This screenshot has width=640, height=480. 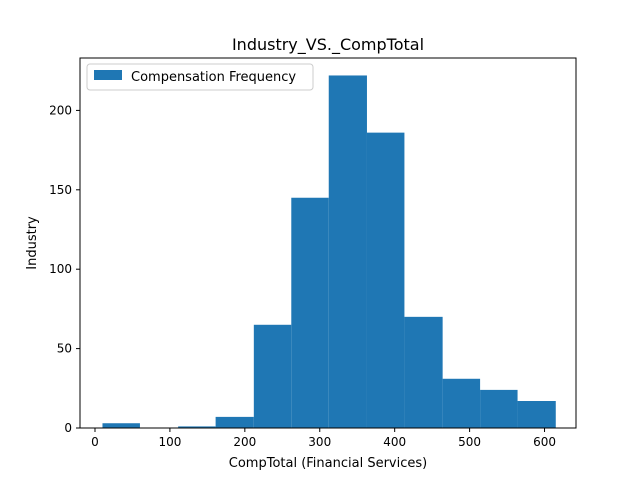 What do you see at coordinates (95, 442) in the screenshot?
I see `x-tick-label: 0` at bounding box center [95, 442].